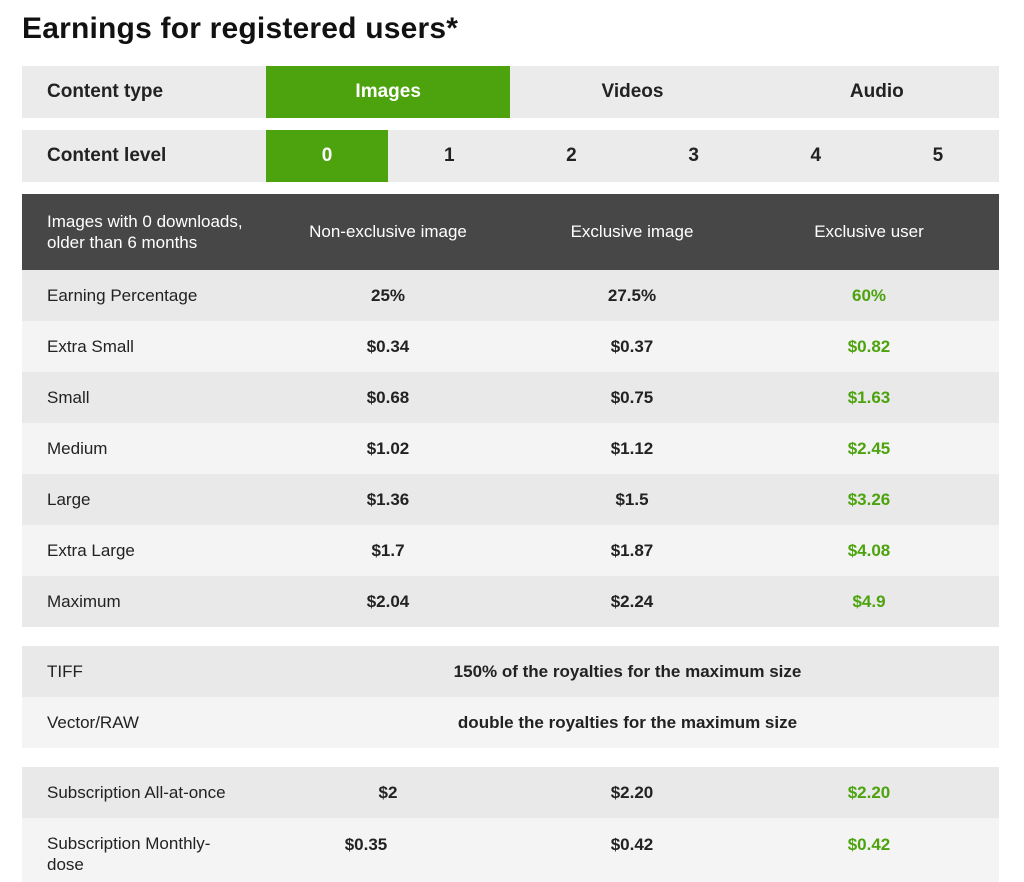 Image resolution: width=1024 pixels, height=882 pixels. I want to click on content-level-option-0: 0, so click(327, 156).